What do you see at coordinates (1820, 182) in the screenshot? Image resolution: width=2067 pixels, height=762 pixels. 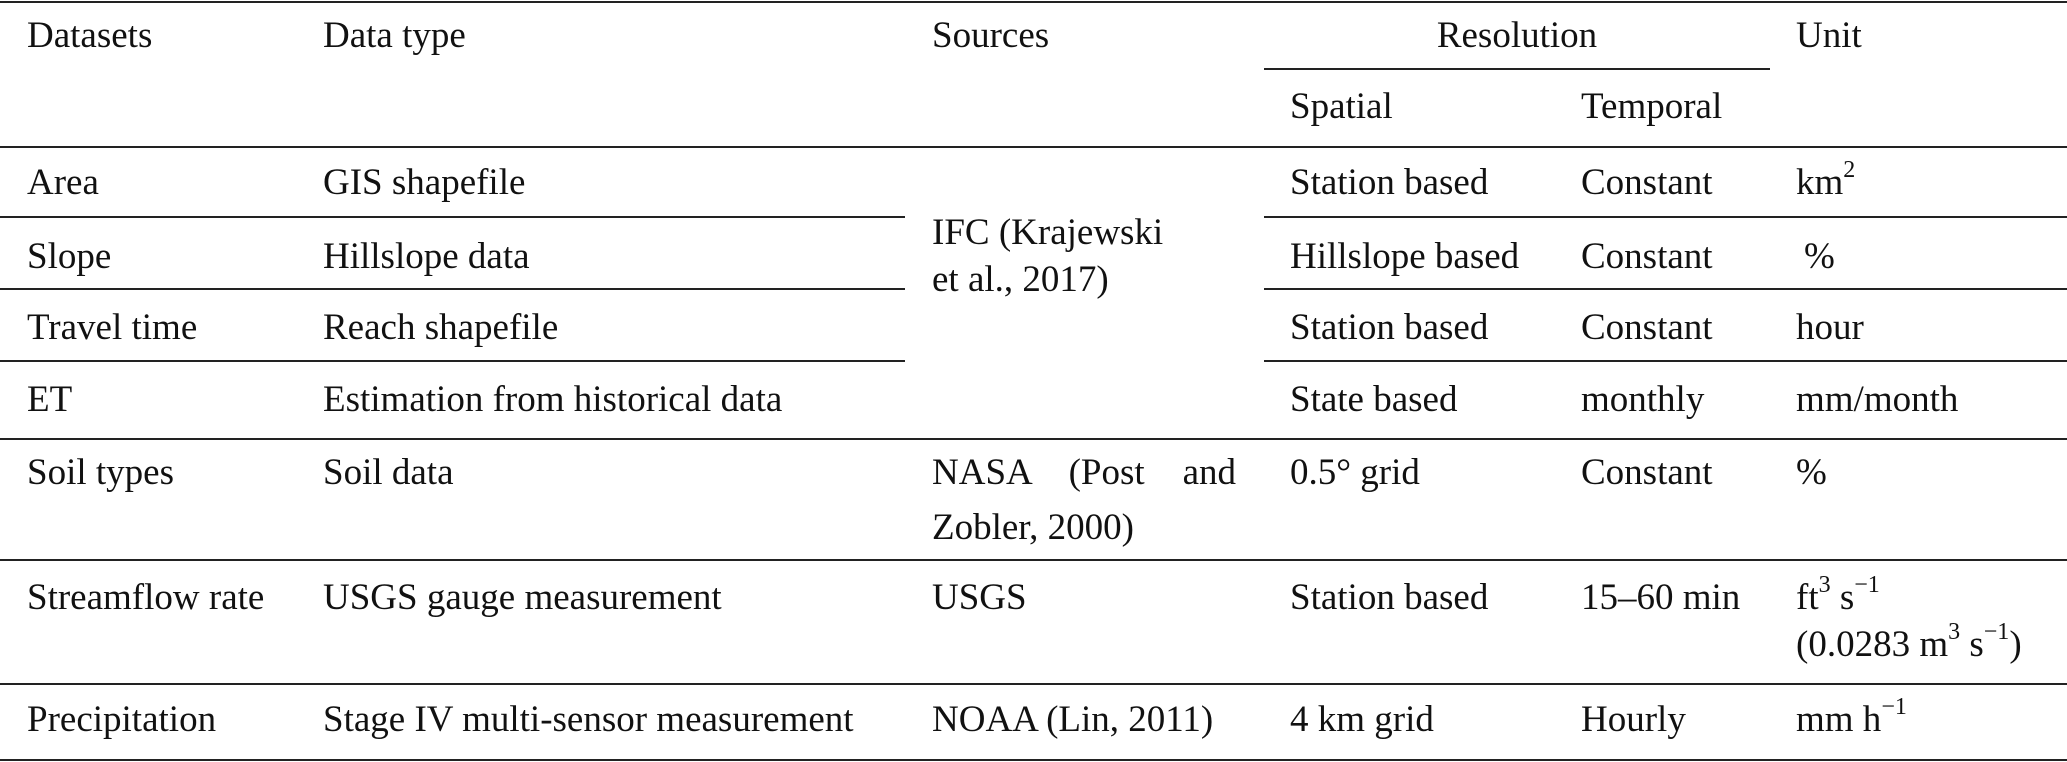 I see `unit-base: km` at bounding box center [1820, 182].